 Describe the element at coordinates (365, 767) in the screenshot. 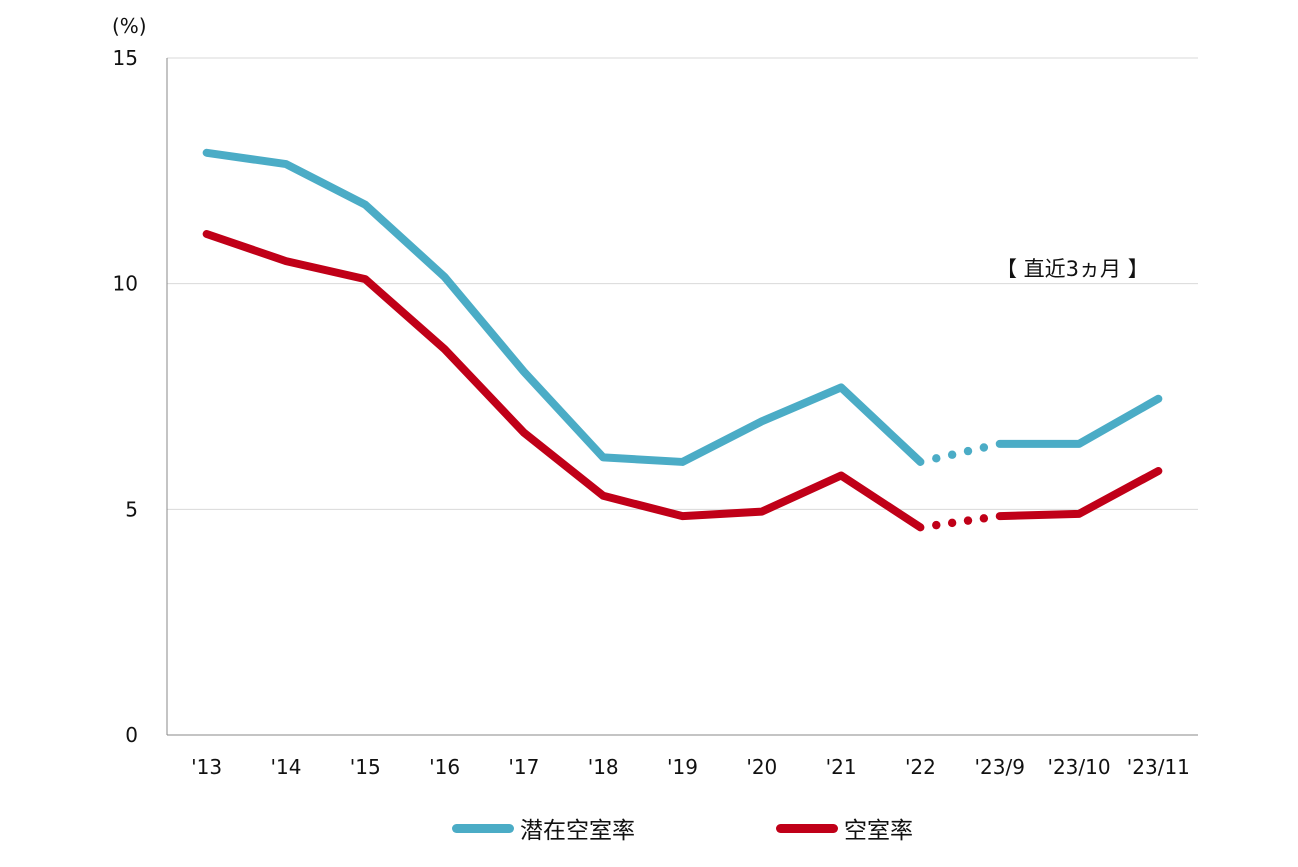

I see `x-tick-label-2: '15` at that location.